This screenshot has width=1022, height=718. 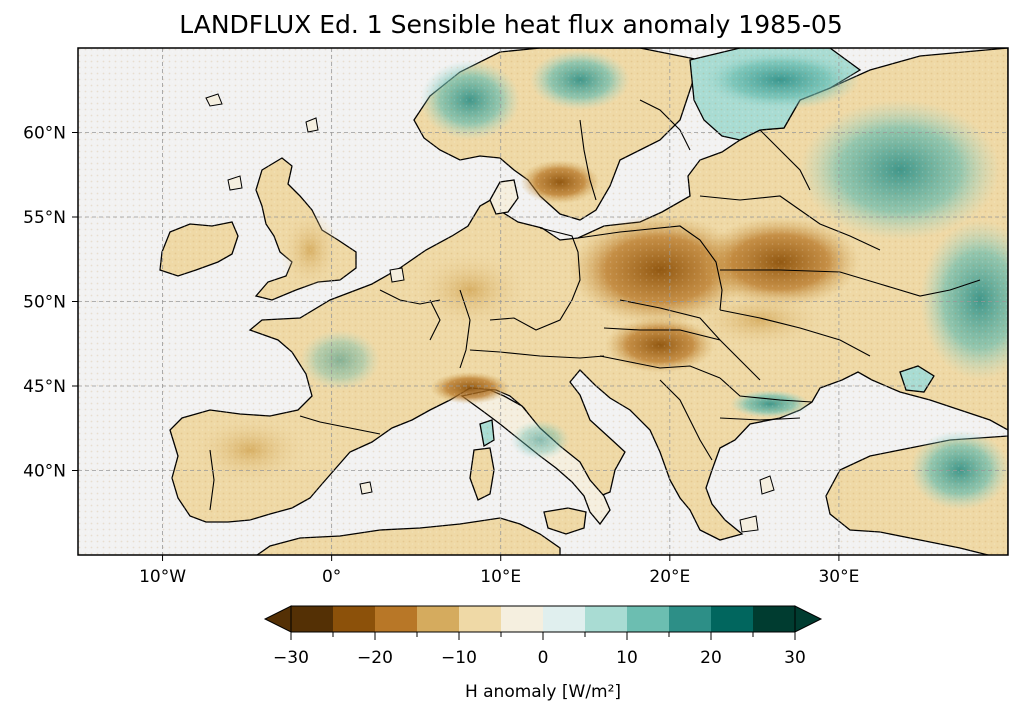 What do you see at coordinates (838, 577) in the screenshot?
I see `lon-tick-label: 30°E` at bounding box center [838, 577].